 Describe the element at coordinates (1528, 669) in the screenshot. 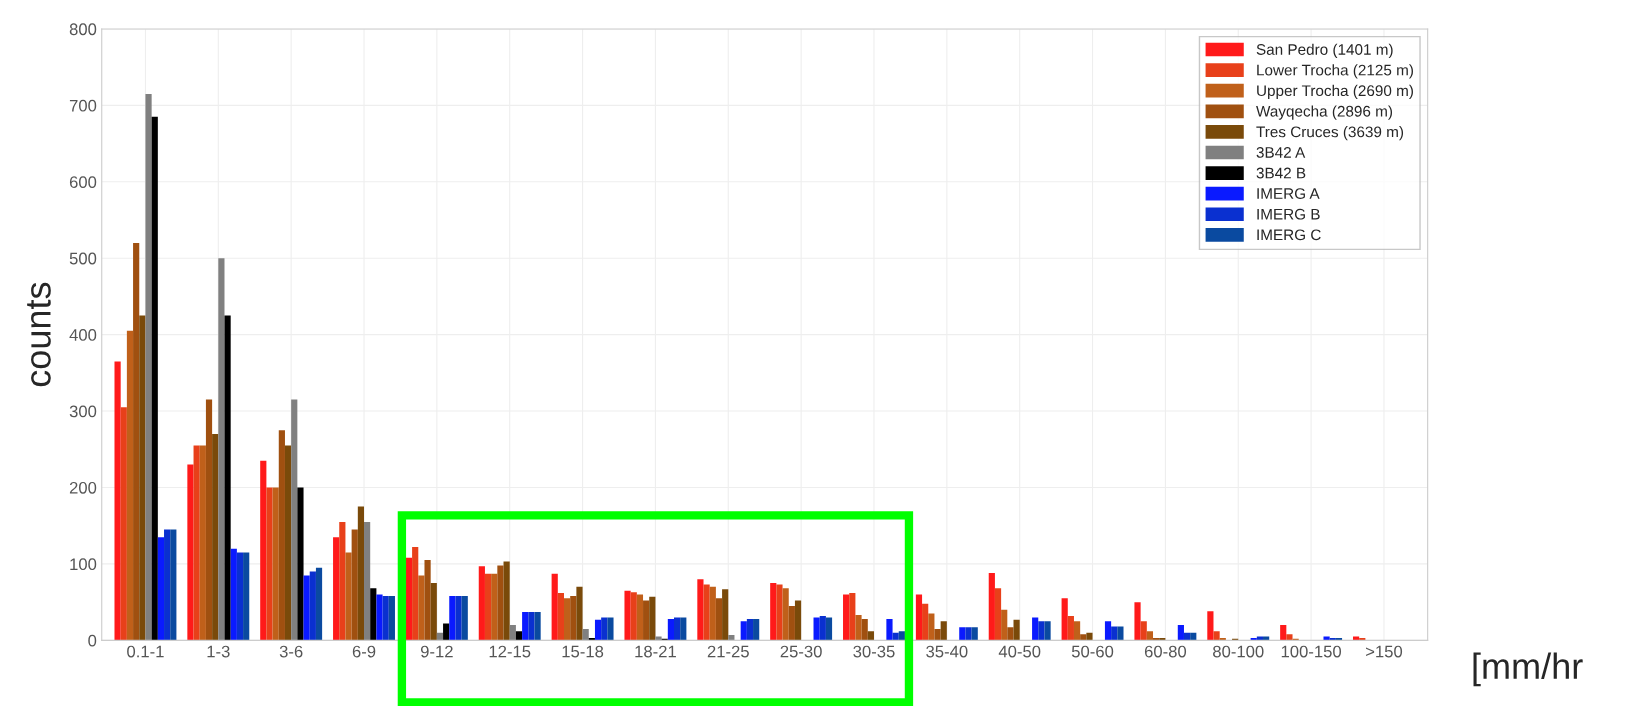

I see `x-axis-title: [mm/hr` at that location.